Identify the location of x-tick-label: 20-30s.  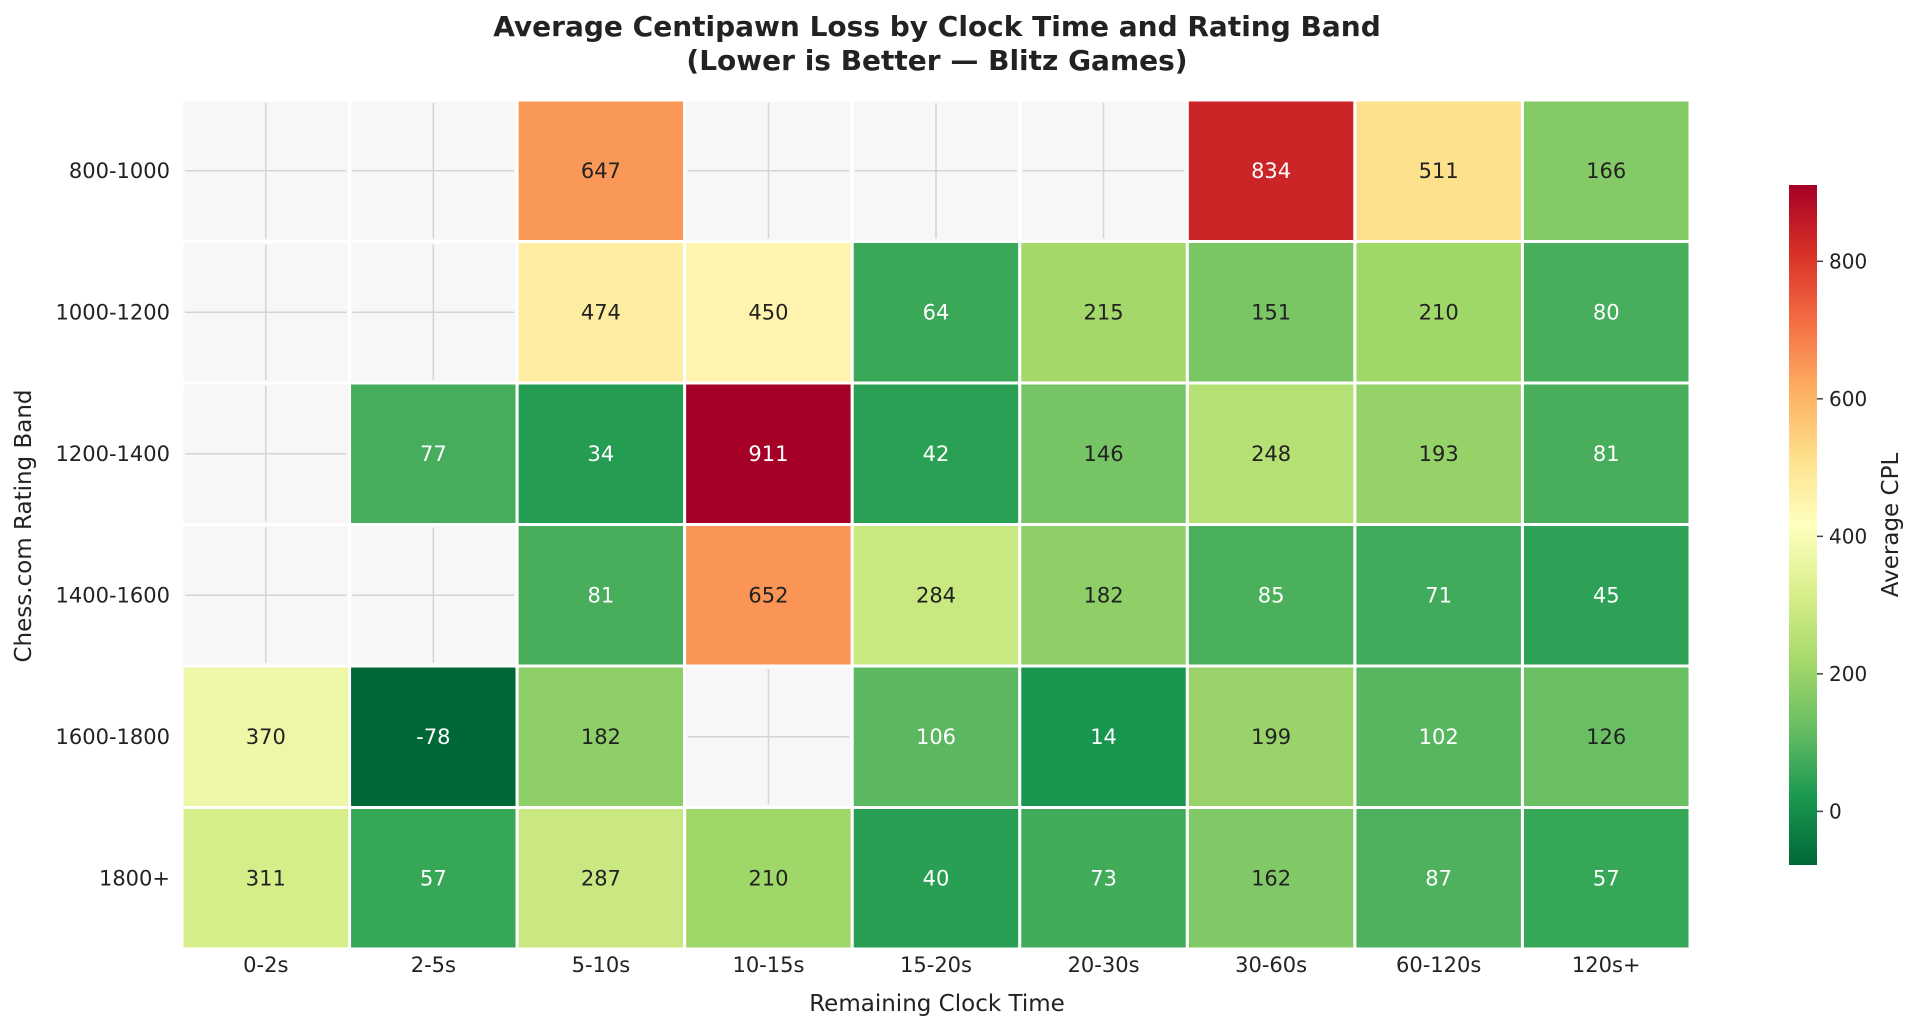
(1104, 965).